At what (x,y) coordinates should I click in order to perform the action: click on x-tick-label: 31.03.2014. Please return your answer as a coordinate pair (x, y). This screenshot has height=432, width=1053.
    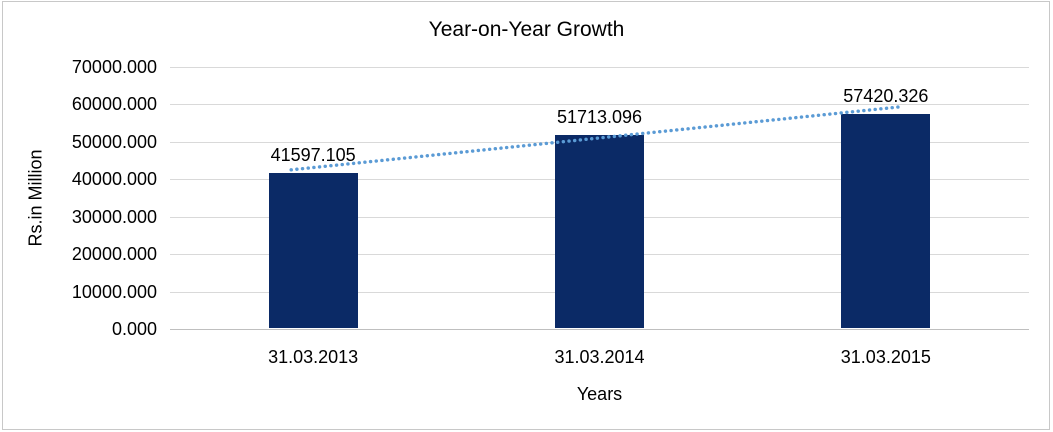
    Looking at the image, I should click on (599, 357).